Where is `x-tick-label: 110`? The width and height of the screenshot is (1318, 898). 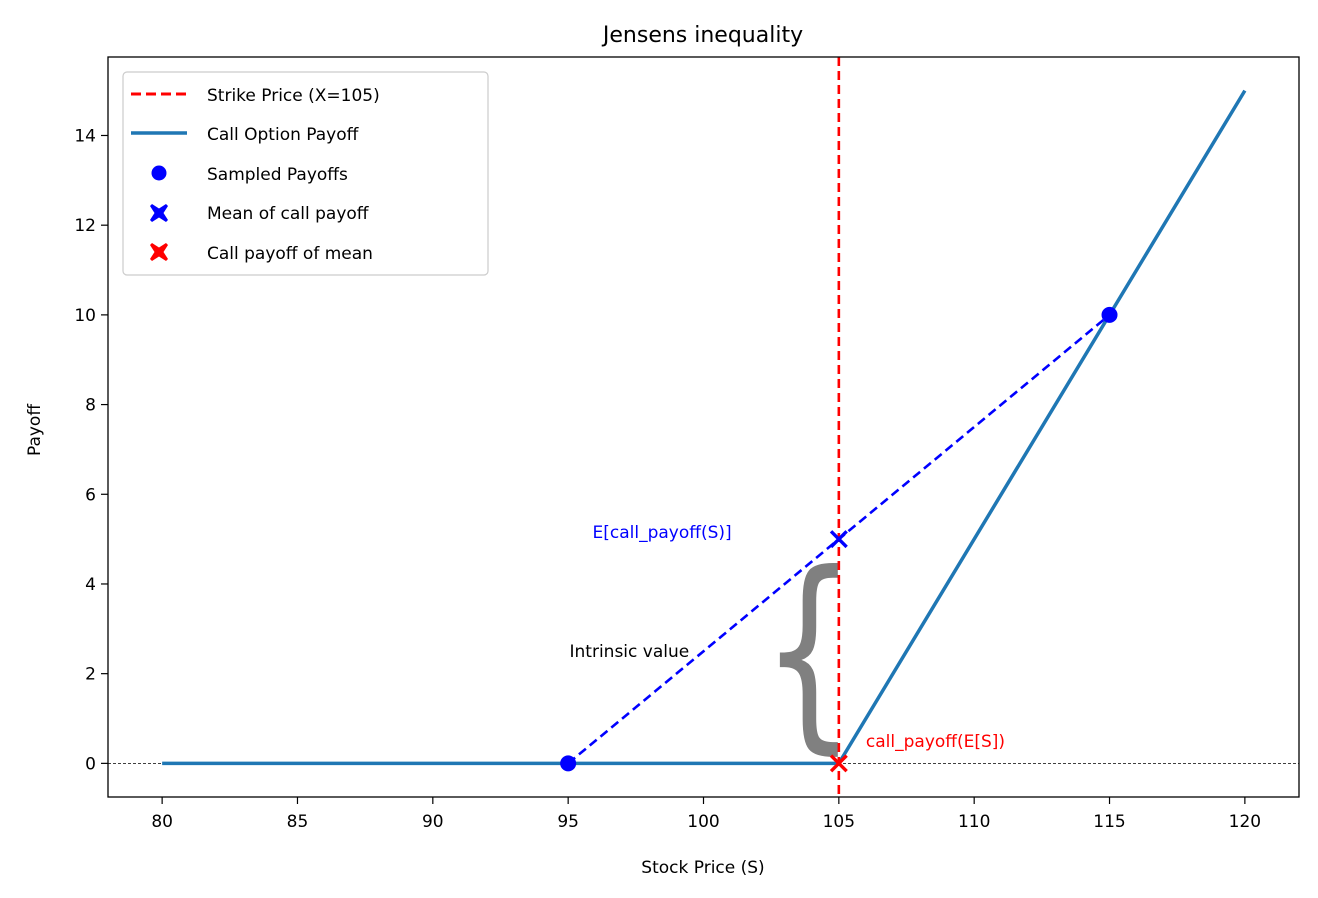 x-tick-label: 110 is located at coordinates (974, 822).